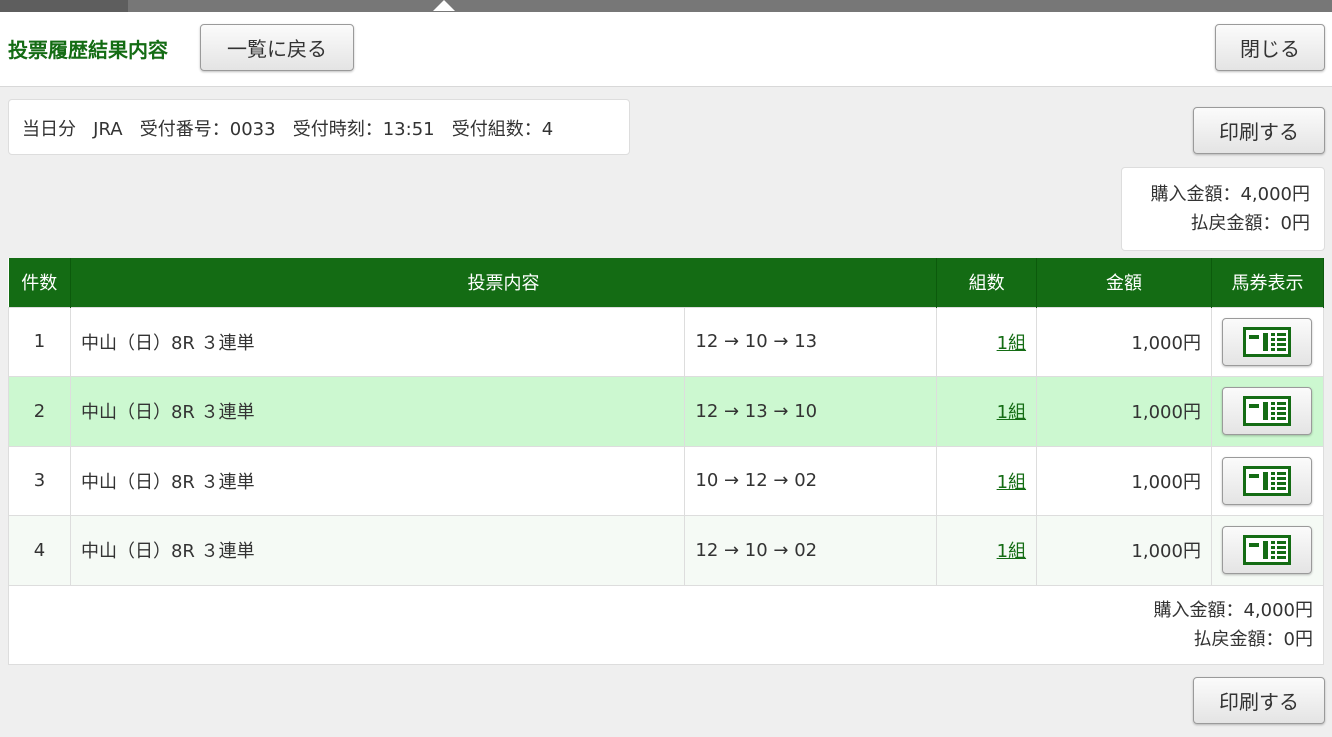  Describe the element at coordinates (1223, 209) in the screenshot. I see `summary-box: 購入金額：4,000円払戻金額：0円` at that location.